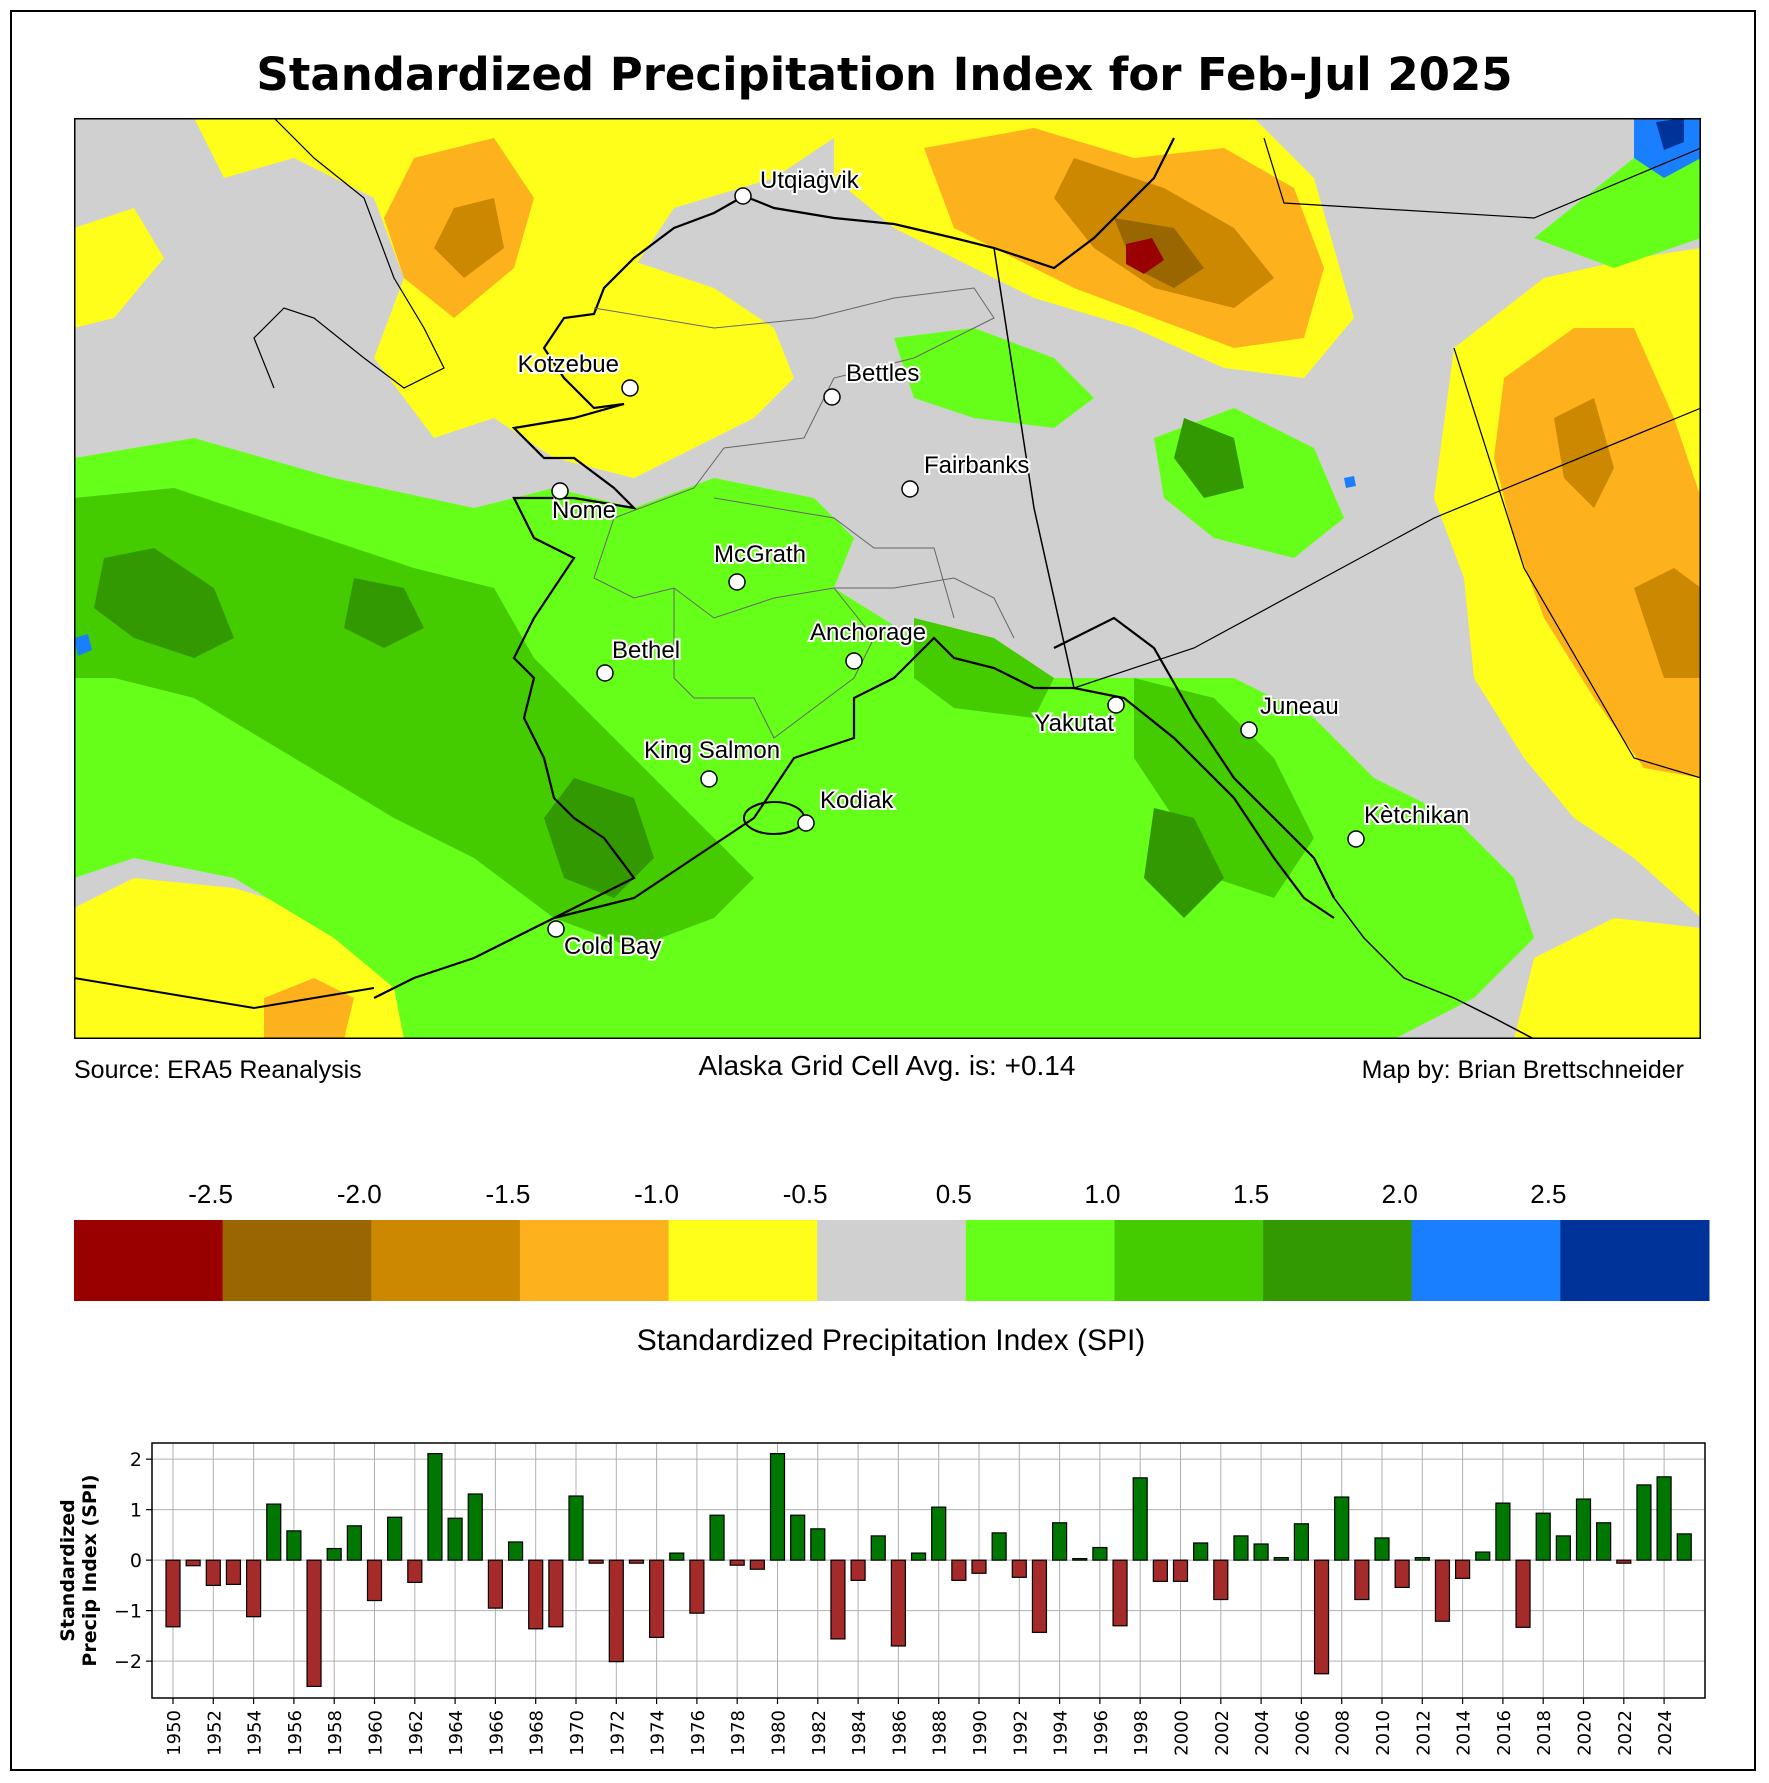 The width and height of the screenshot is (1769, 1783). I want to click on x-tick-label: 1976, so click(698, 1733).